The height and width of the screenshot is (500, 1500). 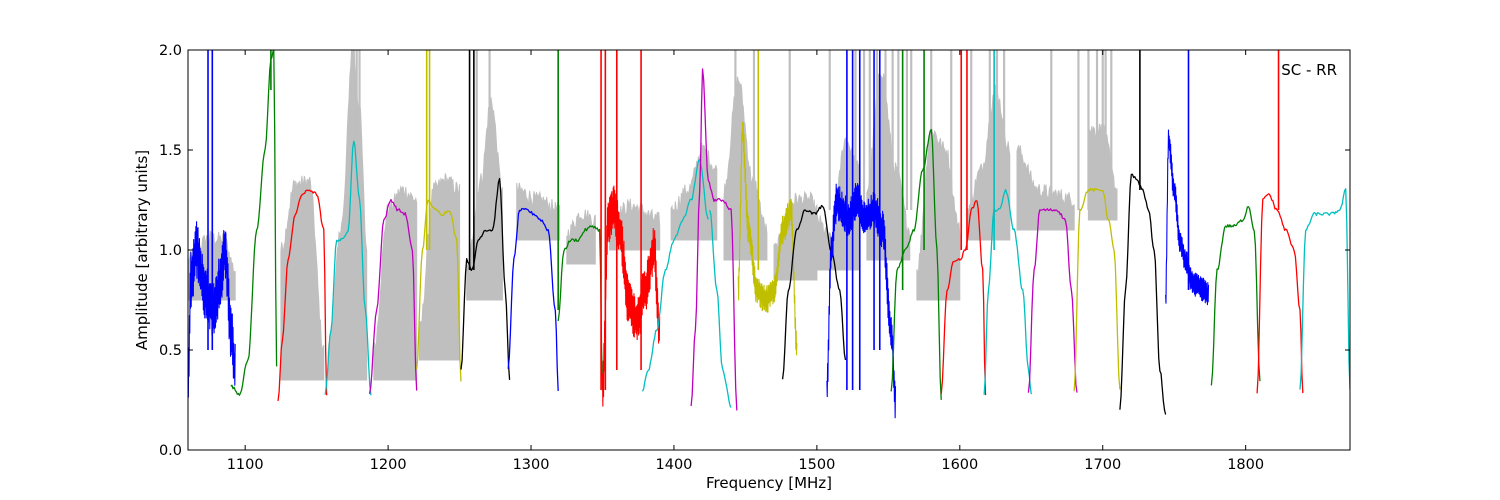 I want to click on x-tick-label: 1600, so click(x=959, y=465).